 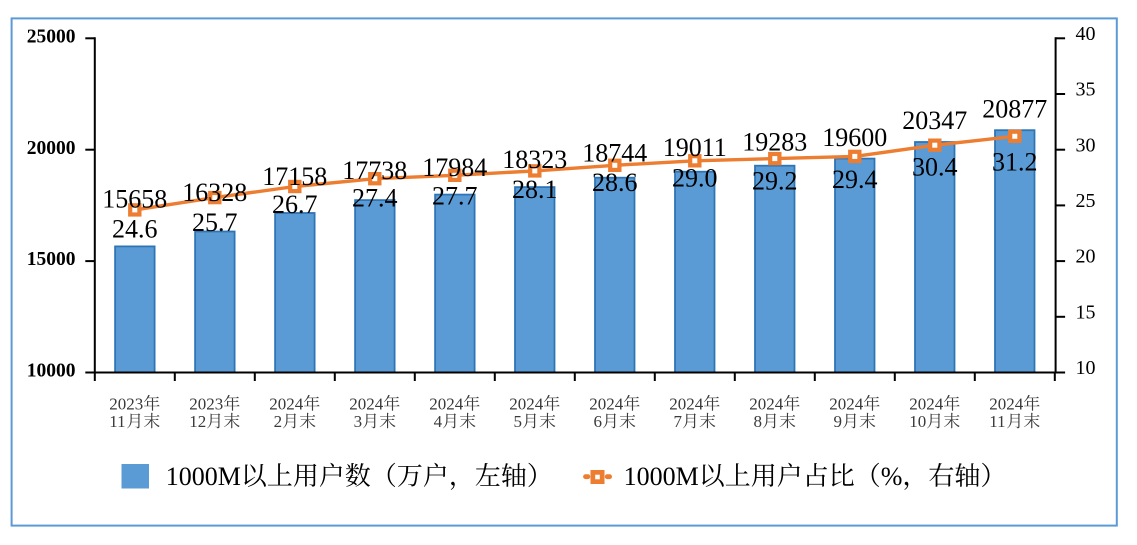 What do you see at coordinates (678, 421) in the screenshot?
I see `svg-text: 7` at bounding box center [678, 421].